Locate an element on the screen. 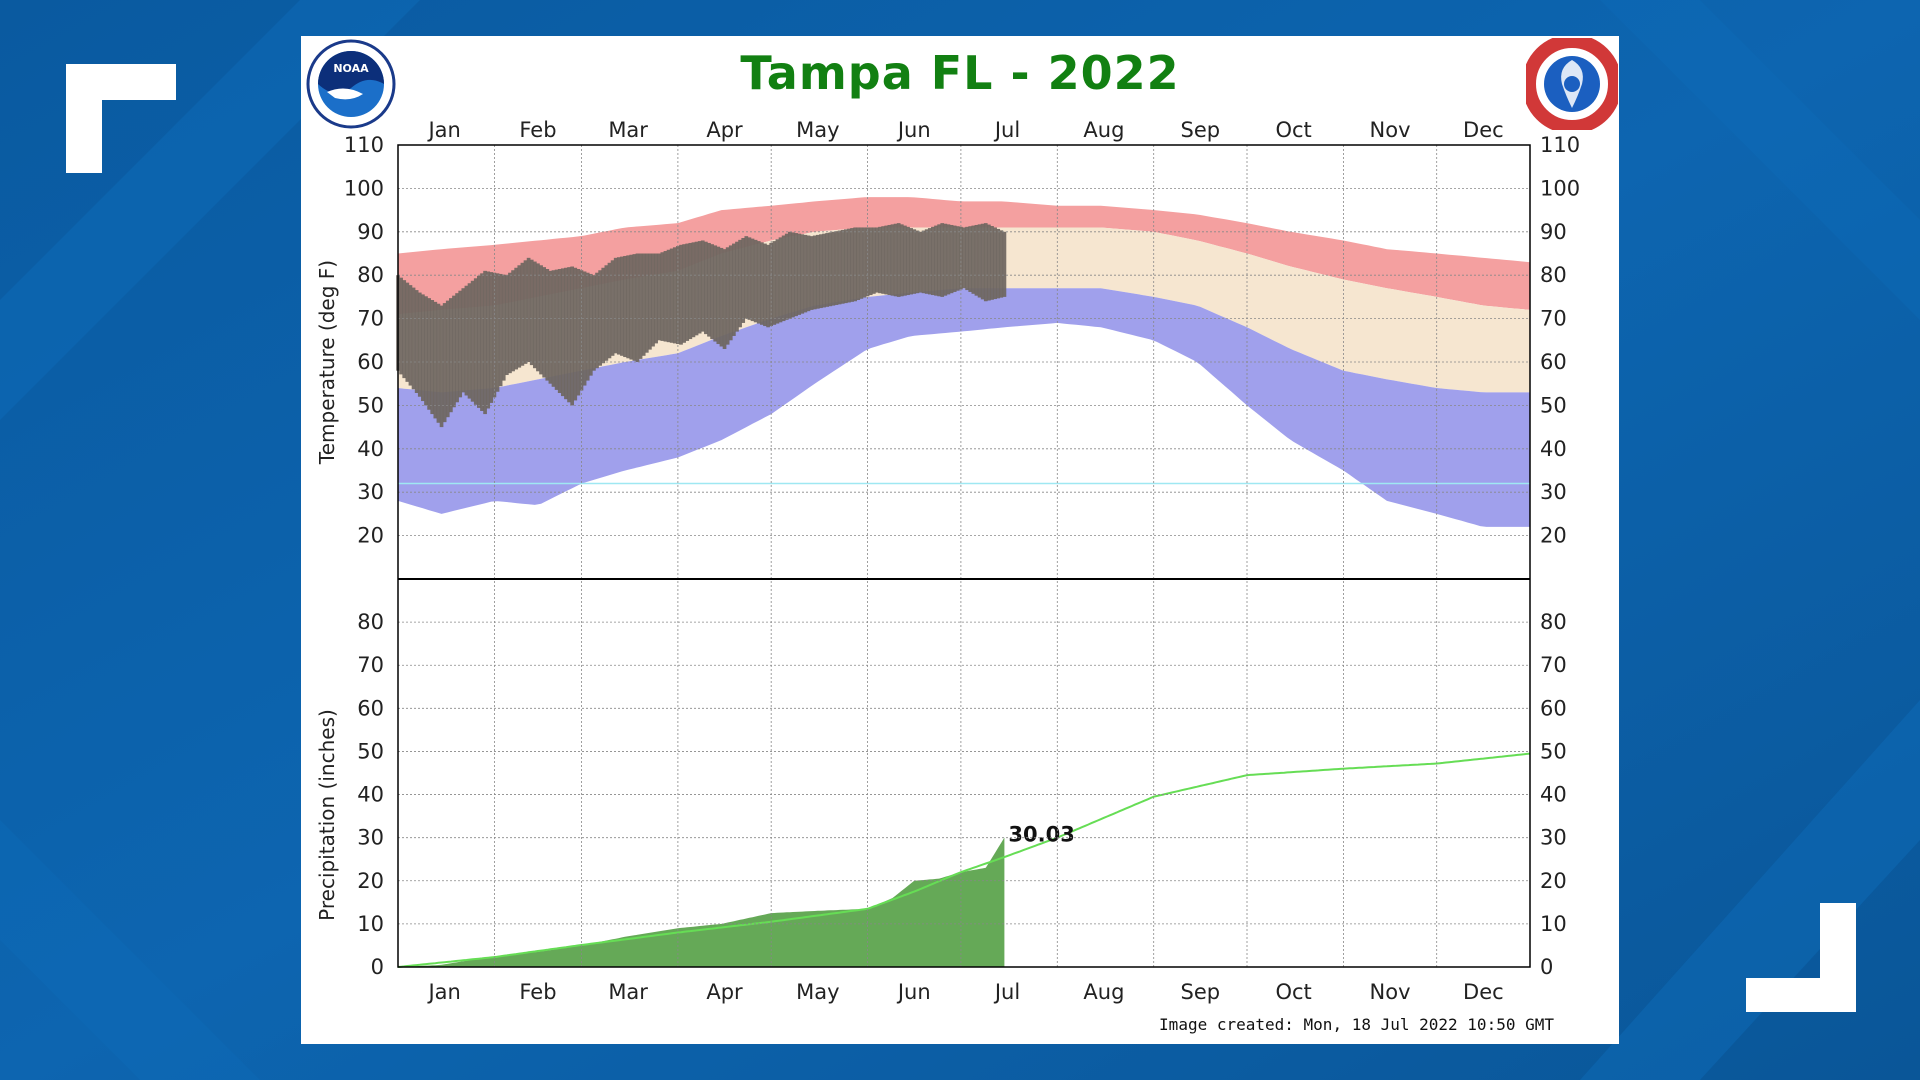 The height and width of the screenshot is (1080, 1920). month-label-bottom: Mar is located at coordinates (628, 992).